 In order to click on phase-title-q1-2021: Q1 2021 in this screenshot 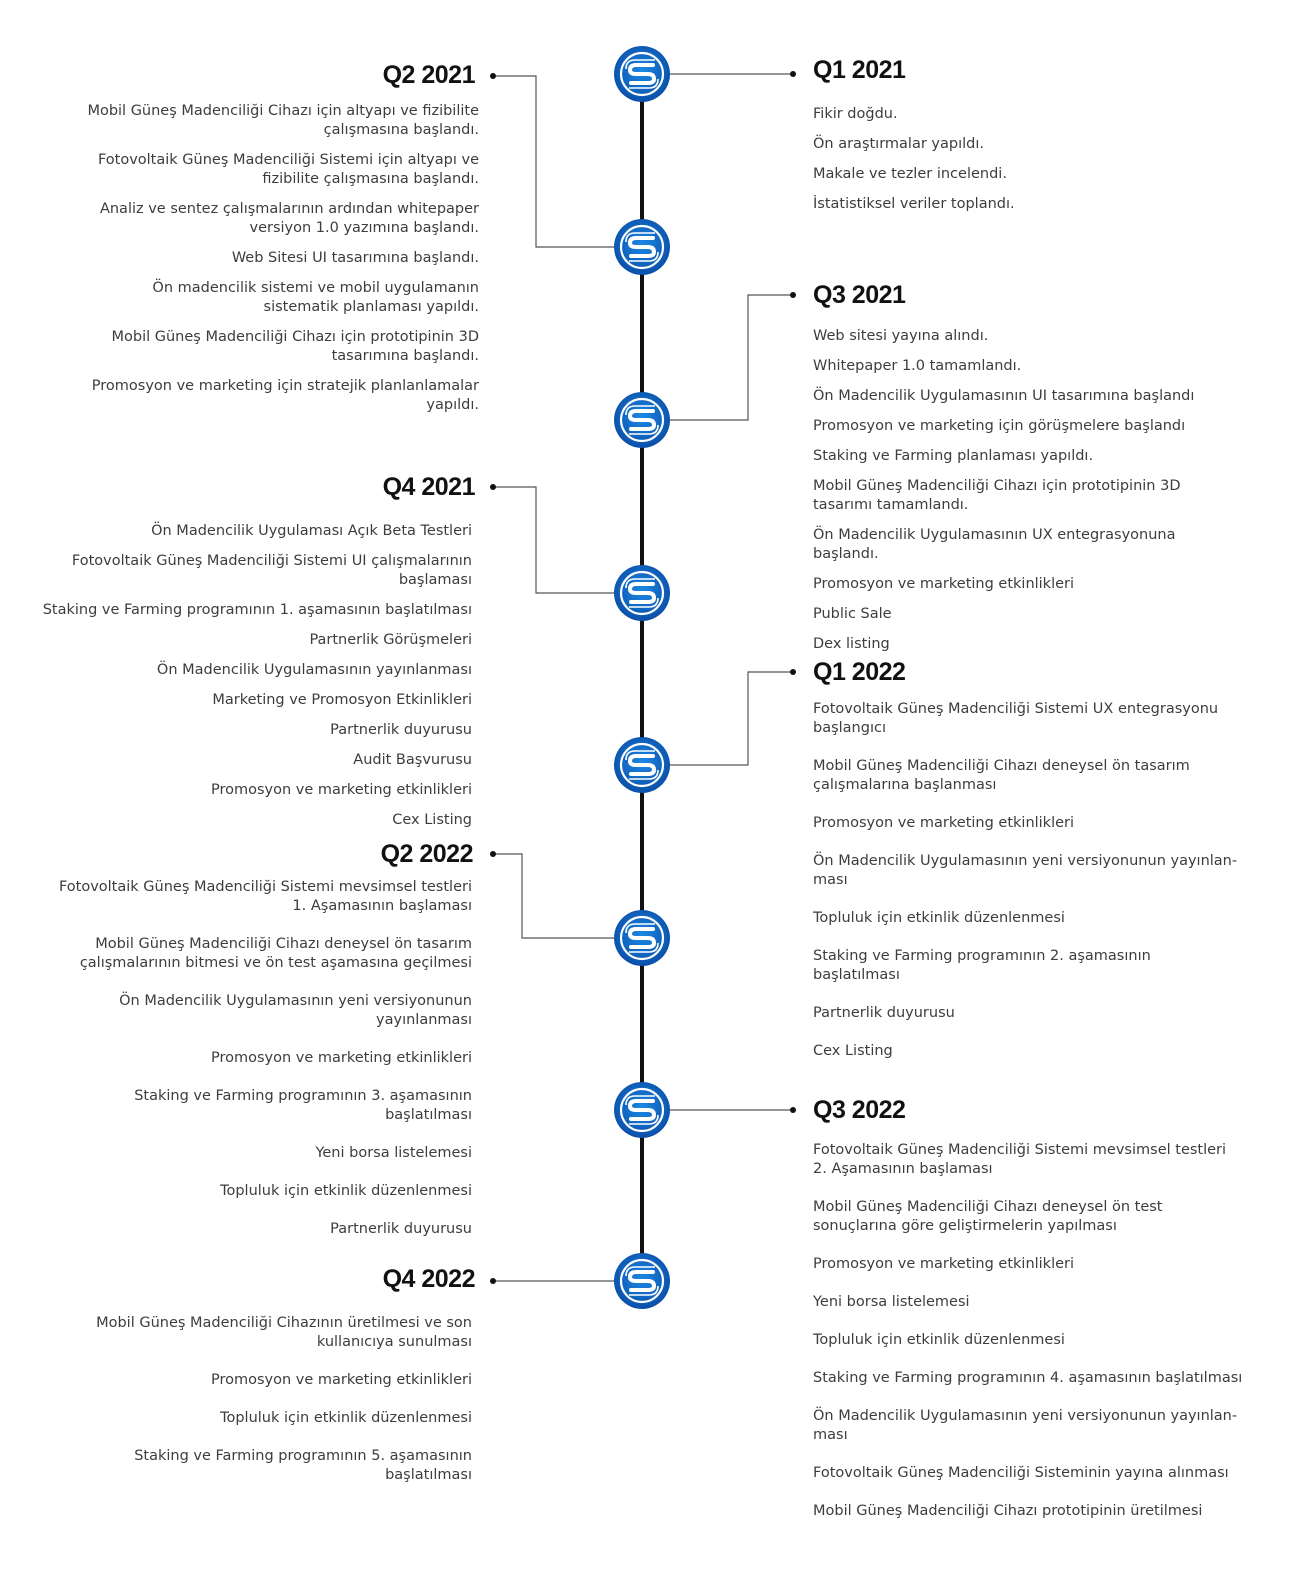, I will do `click(859, 70)`.